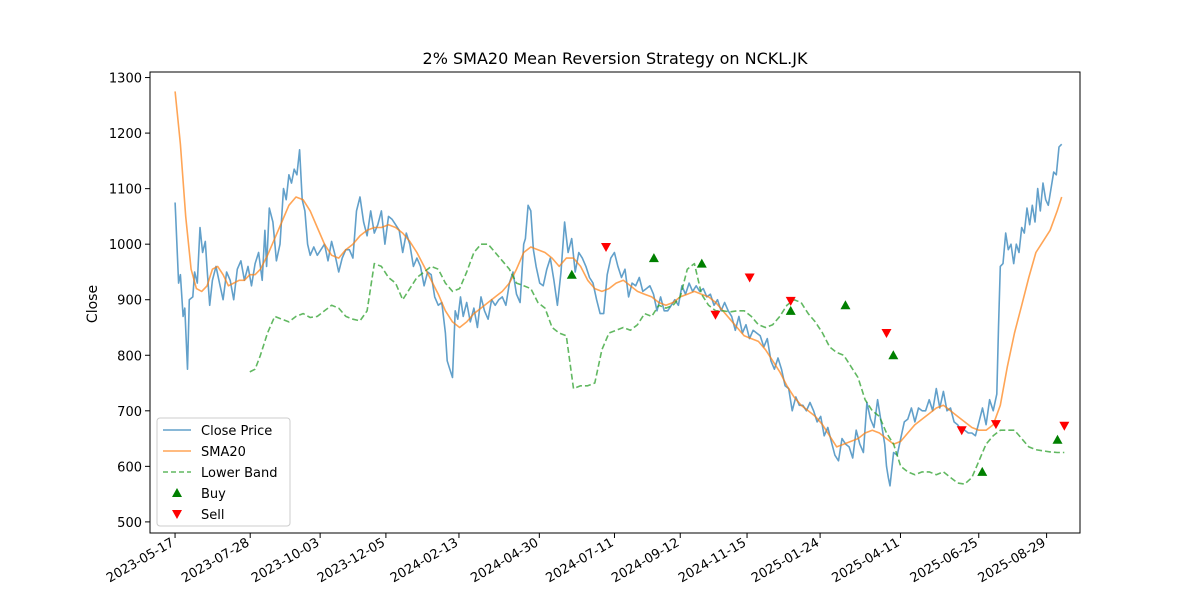 The width and height of the screenshot is (1200, 604). Describe the element at coordinates (351, 560) in the screenshot. I see `x-tick-label: 2023-12-05` at that location.